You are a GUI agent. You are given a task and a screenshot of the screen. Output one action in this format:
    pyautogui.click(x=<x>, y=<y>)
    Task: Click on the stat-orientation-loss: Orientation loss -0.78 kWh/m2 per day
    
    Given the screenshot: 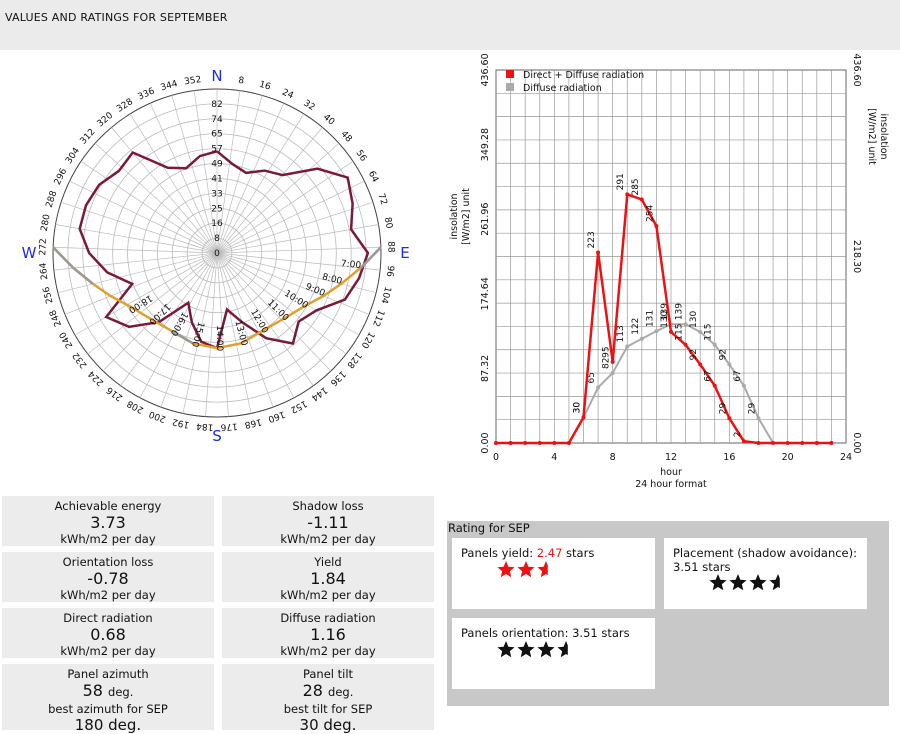 What is the action you would take?
    pyautogui.click(x=108, y=577)
    